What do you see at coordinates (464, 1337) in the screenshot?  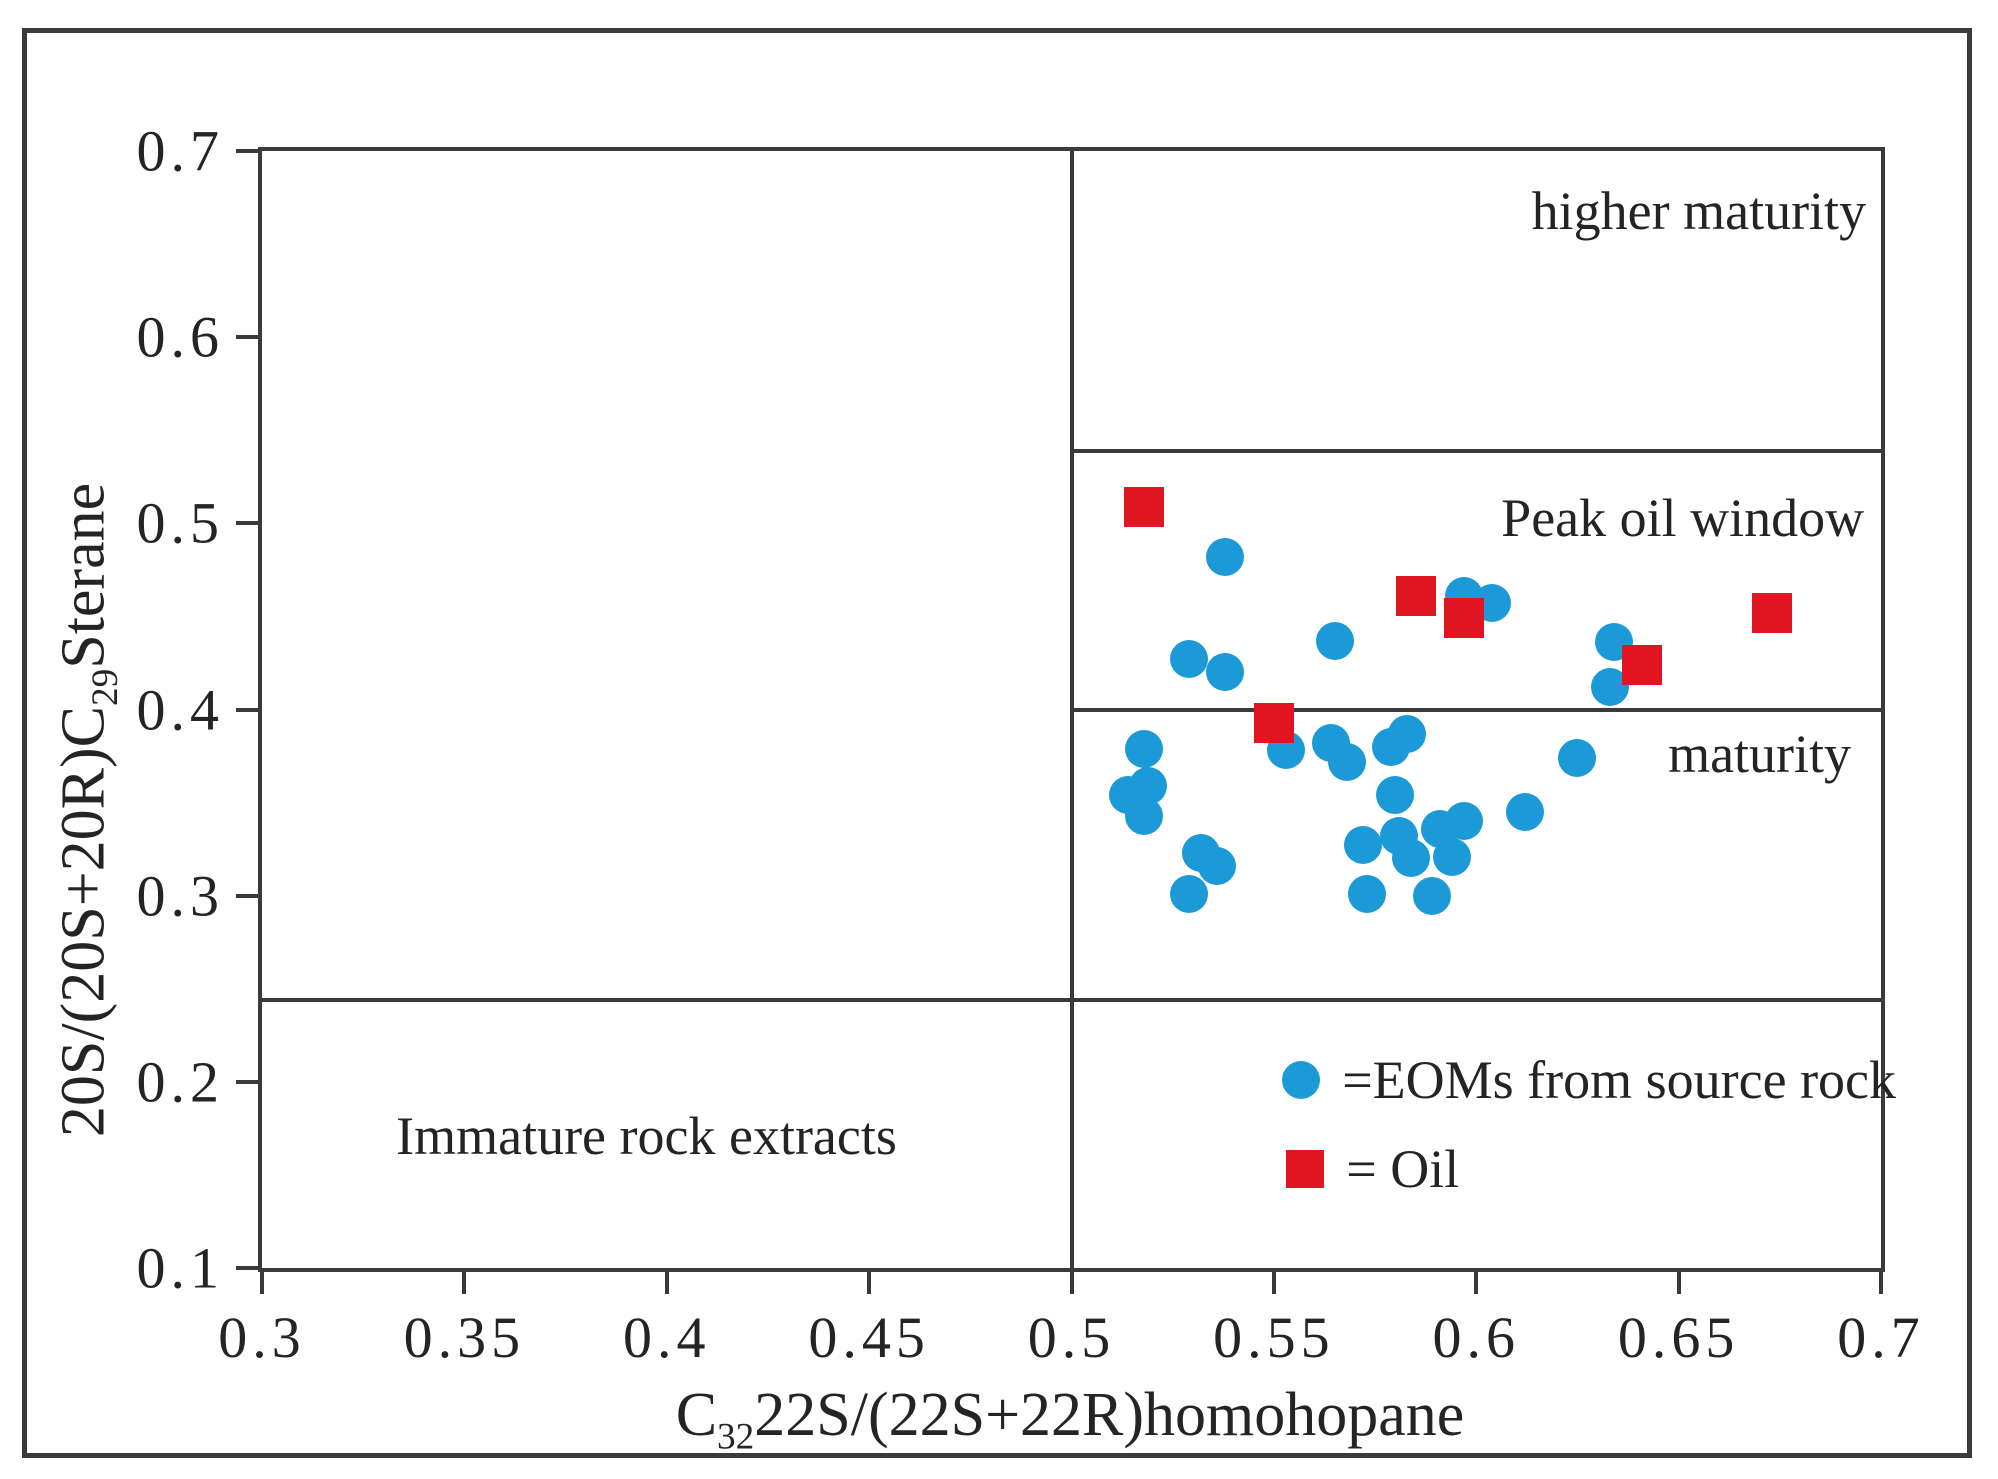 I see `x-tick-label-0.35: 0.35` at bounding box center [464, 1337].